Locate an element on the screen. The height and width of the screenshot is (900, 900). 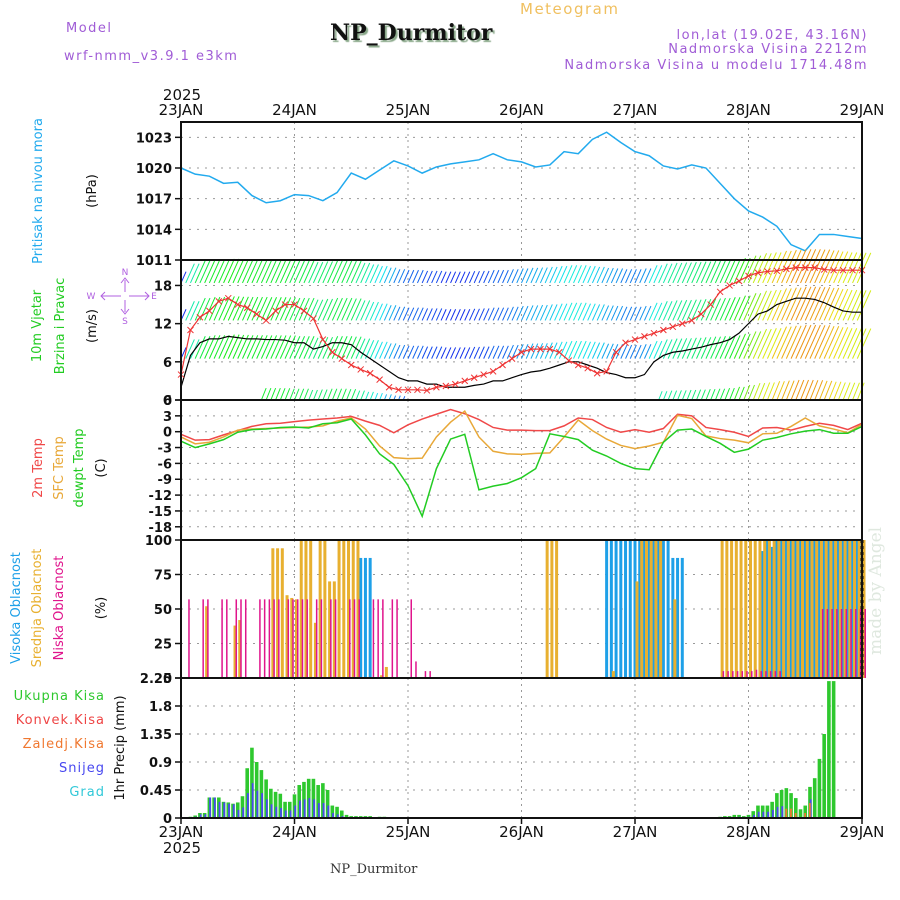
y-tick-label: -18 is located at coordinates (161, 528).